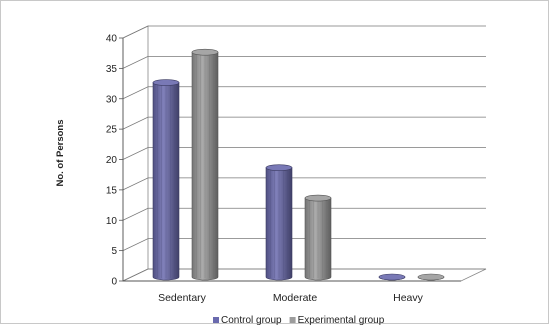 The image size is (549, 325). What do you see at coordinates (182, 298) in the screenshot?
I see `x-category-label: Sedentary` at bounding box center [182, 298].